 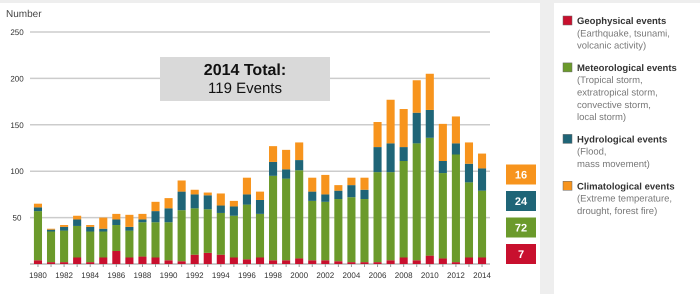 What do you see at coordinates (521, 228) in the screenshot?
I see `text: 72` at bounding box center [521, 228].